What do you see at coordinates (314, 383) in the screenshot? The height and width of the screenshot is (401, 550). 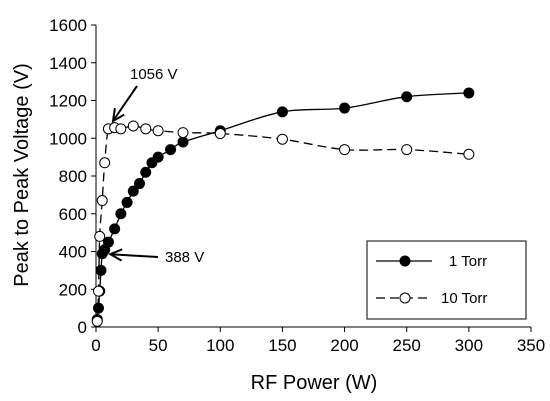 I see `x-axis-title: RF Power (W)` at bounding box center [314, 383].